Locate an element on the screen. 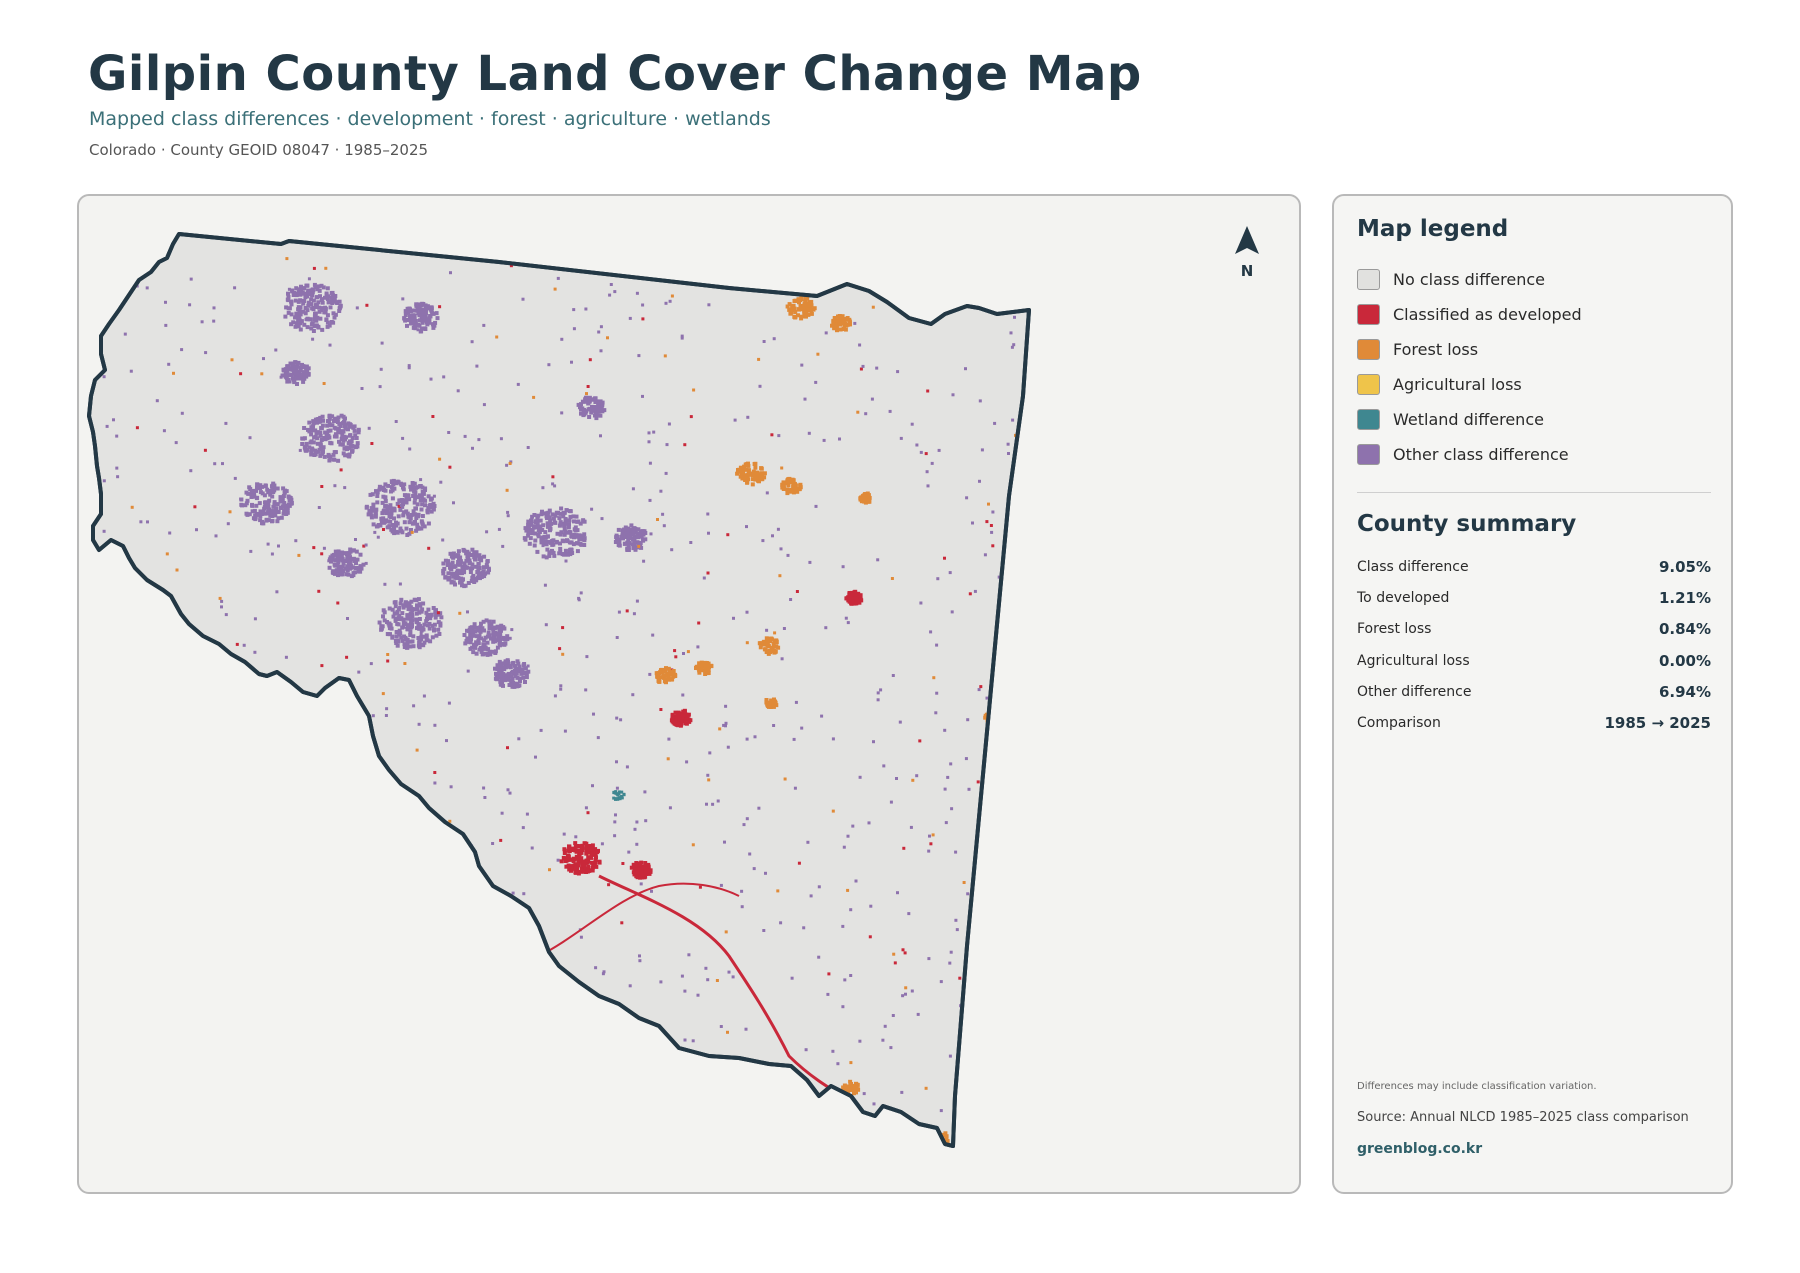 Image resolution: width=1800 pixels, height=1273 pixels. site-link: greenblog.co.kr is located at coordinates (1420, 1149).